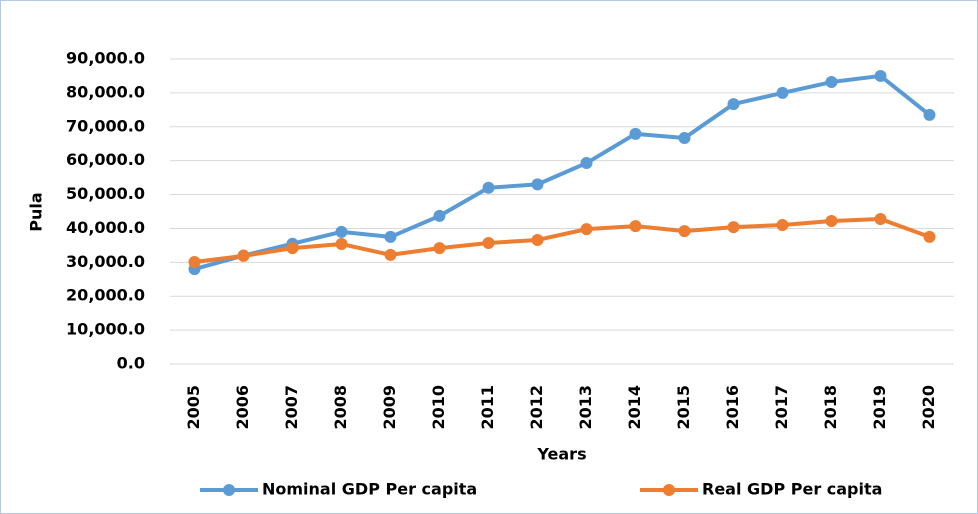  I want to click on x-tick-label: 2014, so click(634, 407).